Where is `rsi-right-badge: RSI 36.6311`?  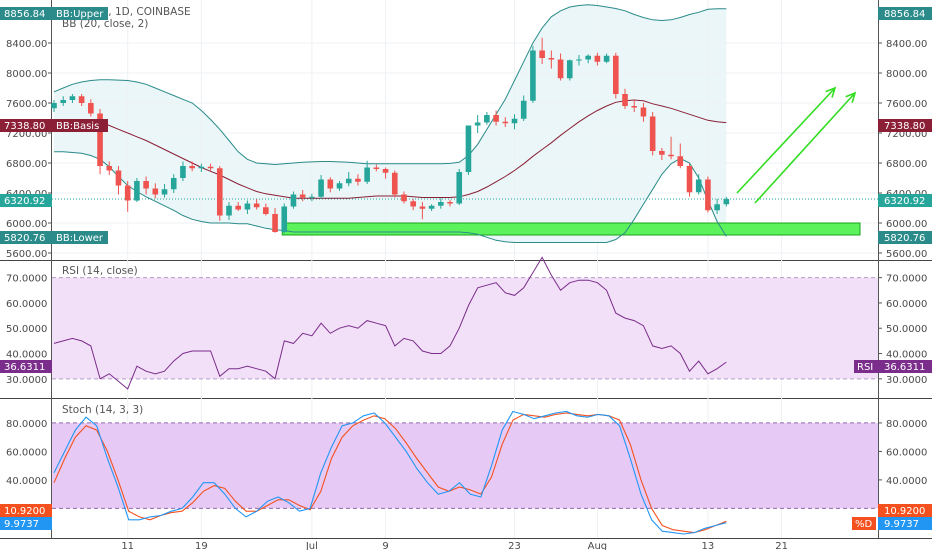
rsi-right-badge: RSI 36.6311 is located at coordinates (893, 366).